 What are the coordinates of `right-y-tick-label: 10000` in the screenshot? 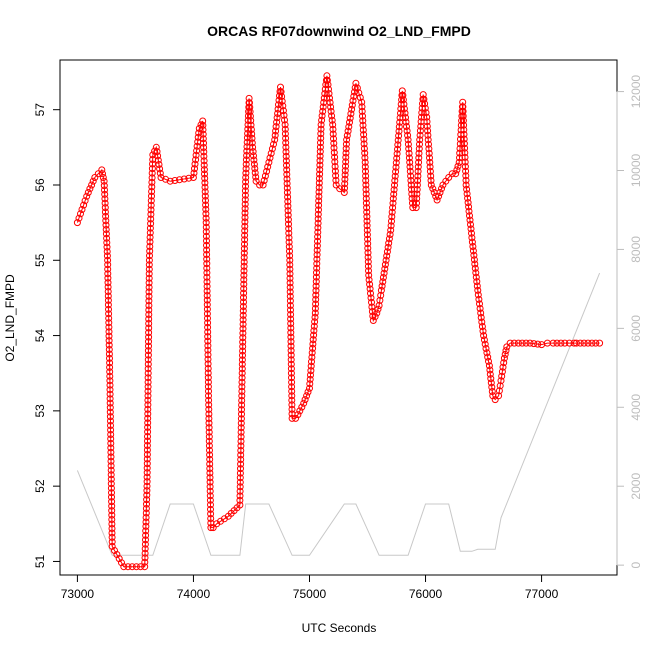 It's located at (636, 170).